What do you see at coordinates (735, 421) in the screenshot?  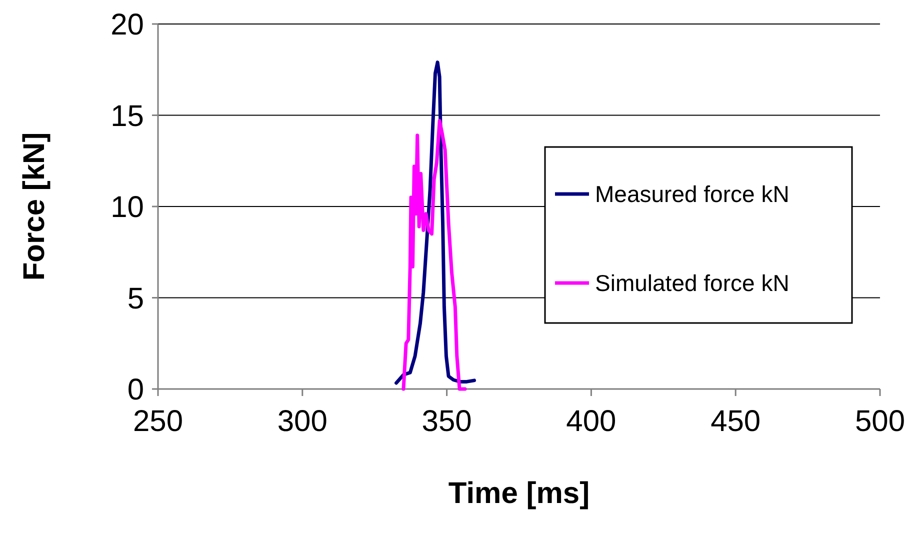 I see `x-tick-label: 450` at bounding box center [735, 421].